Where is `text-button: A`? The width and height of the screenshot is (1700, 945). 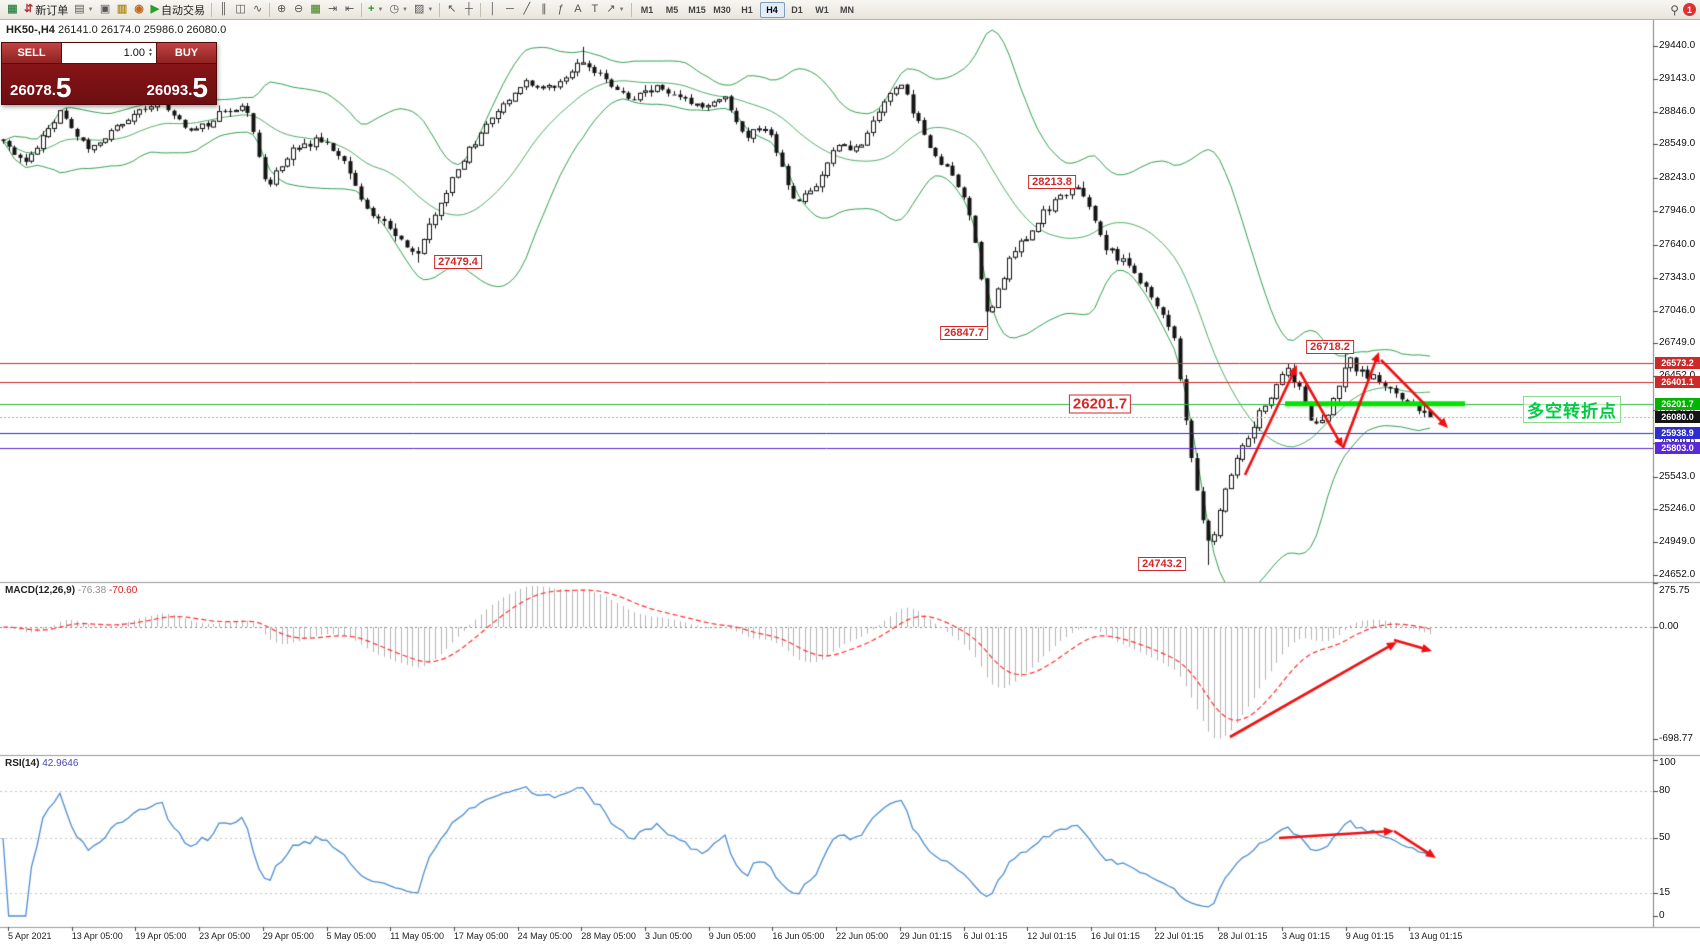 text-button: A is located at coordinates (577, 9).